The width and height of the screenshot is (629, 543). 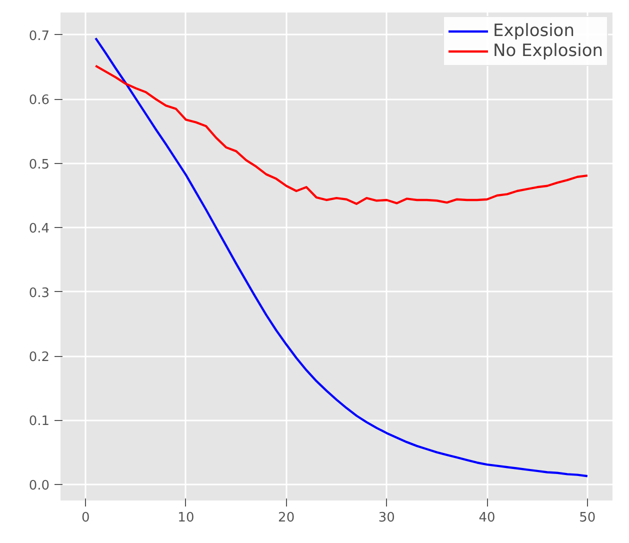 I want to click on y-tick-label: 0.5, so click(x=39, y=164).